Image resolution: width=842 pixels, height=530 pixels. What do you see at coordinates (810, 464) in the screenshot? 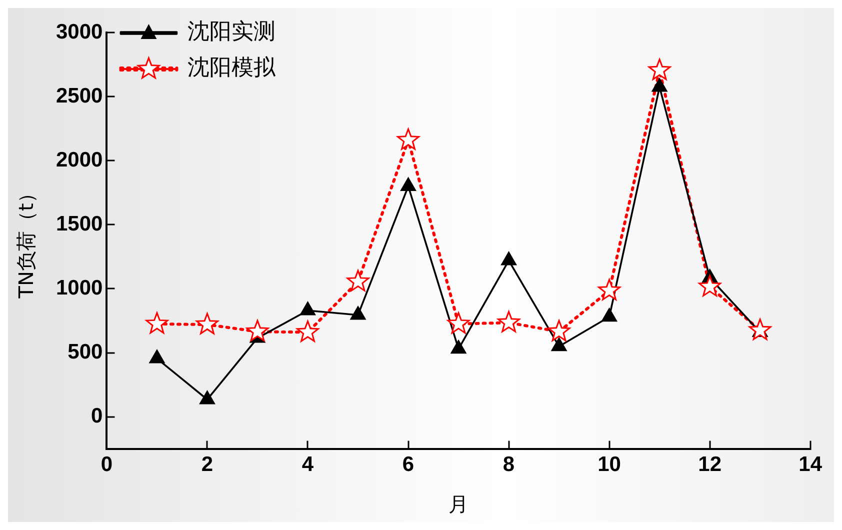
I see `x-tick-label: 14` at bounding box center [810, 464].